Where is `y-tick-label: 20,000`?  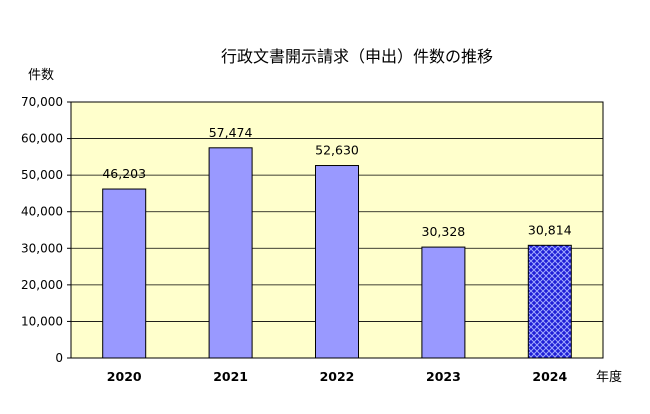 y-tick-label: 20,000 is located at coordinates (42, 285).